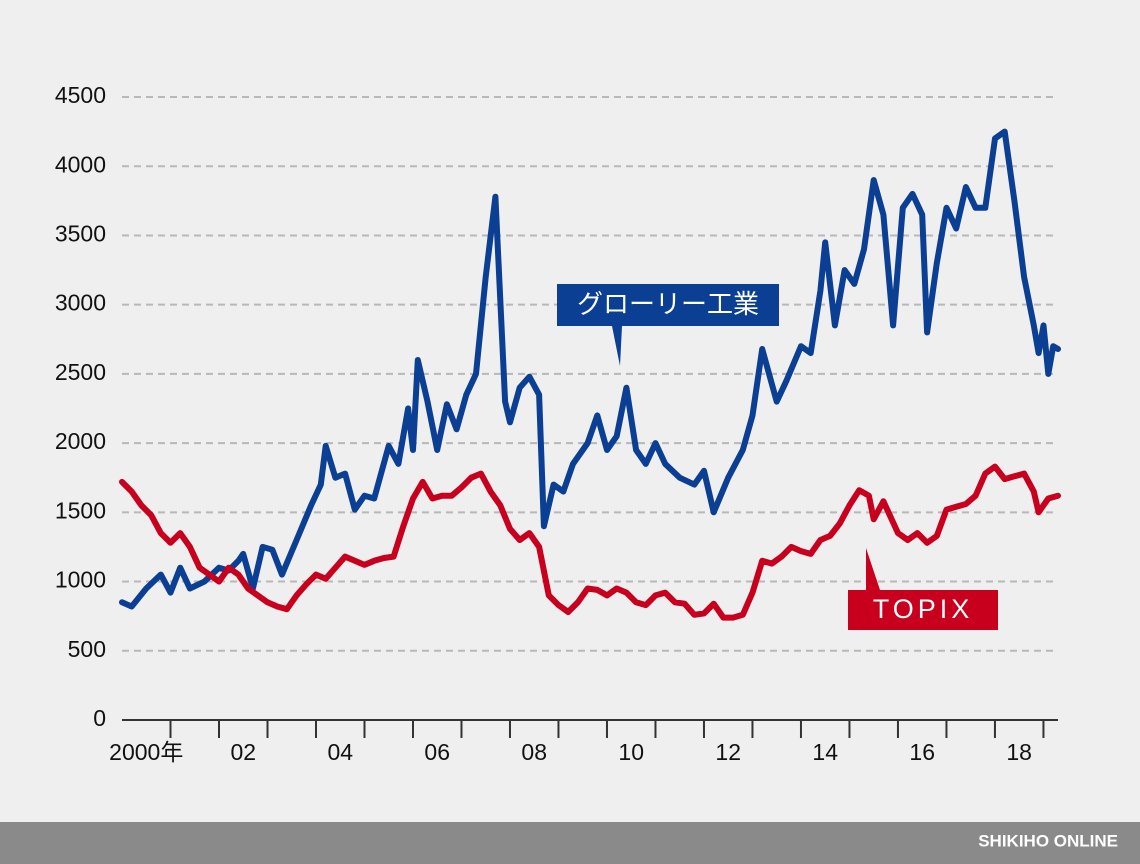 Image resolution: width=1140 pixels, height=864 pixels. What do you see at coordinates (146, 752) in the screenshot?
I see `x-tick-label: 2000年` at bounding box center [146, 752].